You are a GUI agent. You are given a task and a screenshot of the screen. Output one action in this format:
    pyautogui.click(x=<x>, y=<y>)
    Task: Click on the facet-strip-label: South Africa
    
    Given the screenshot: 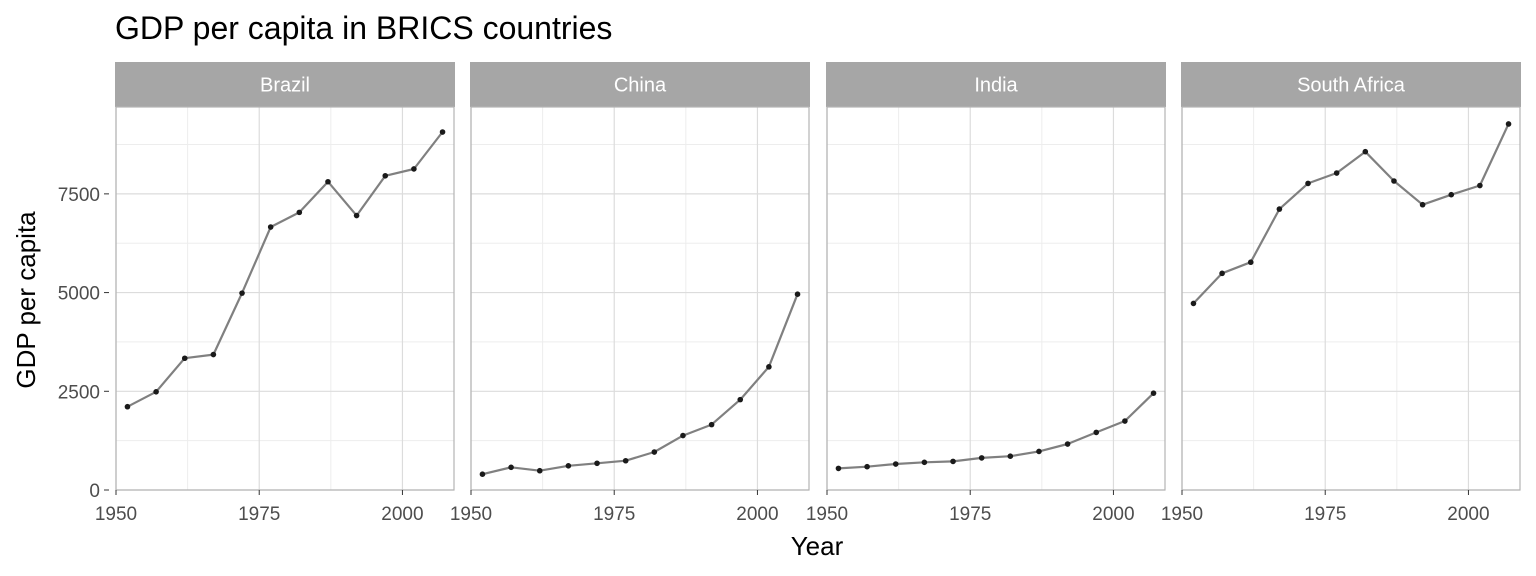 What is the action you would take?
    pyautogui.click(x=1351, y=86)
    